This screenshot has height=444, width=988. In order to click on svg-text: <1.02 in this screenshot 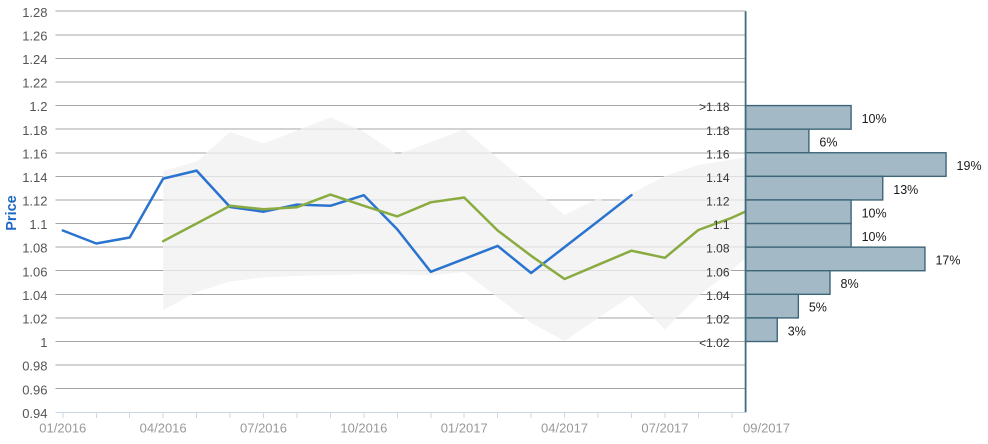, I will do `click(714, 343)`.